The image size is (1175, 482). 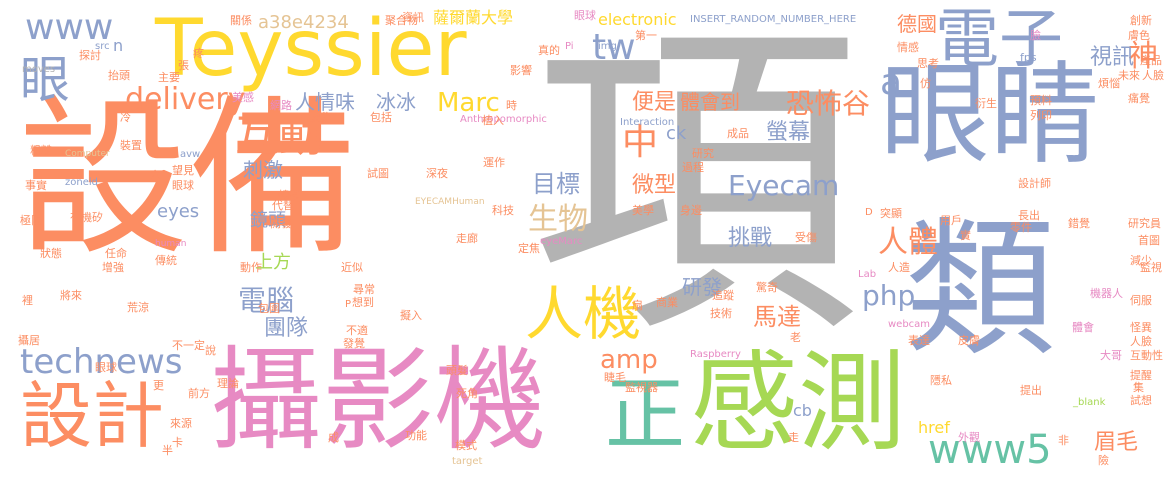 I want to click on cloud-word: 衍生, so click(x=986, y=103).